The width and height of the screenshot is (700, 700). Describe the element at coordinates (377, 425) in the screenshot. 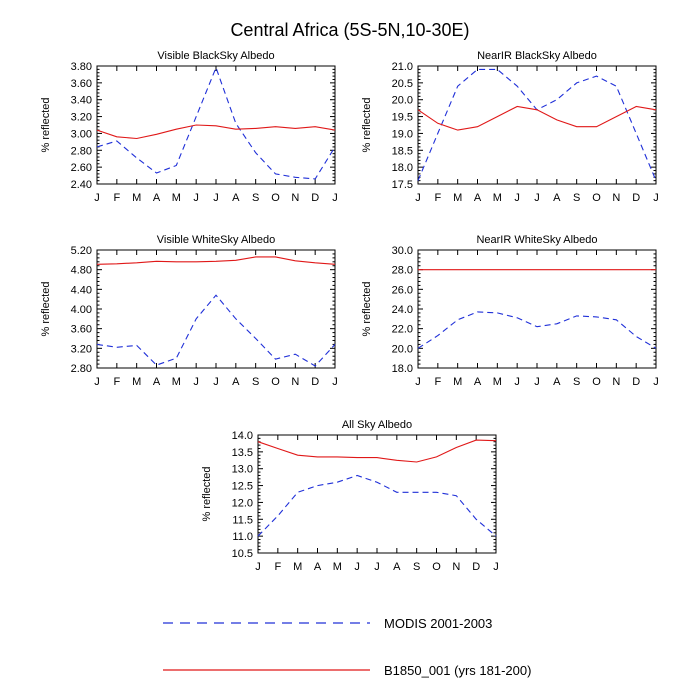

I see `chart-title: All Sky Albedo` at that location.